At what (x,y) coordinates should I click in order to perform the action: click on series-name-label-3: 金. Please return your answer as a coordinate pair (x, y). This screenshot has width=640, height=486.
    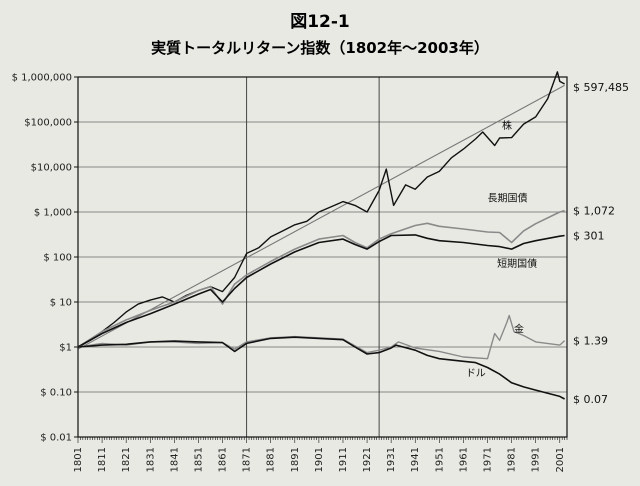
    Looking at the image, I should click on (519, 329).